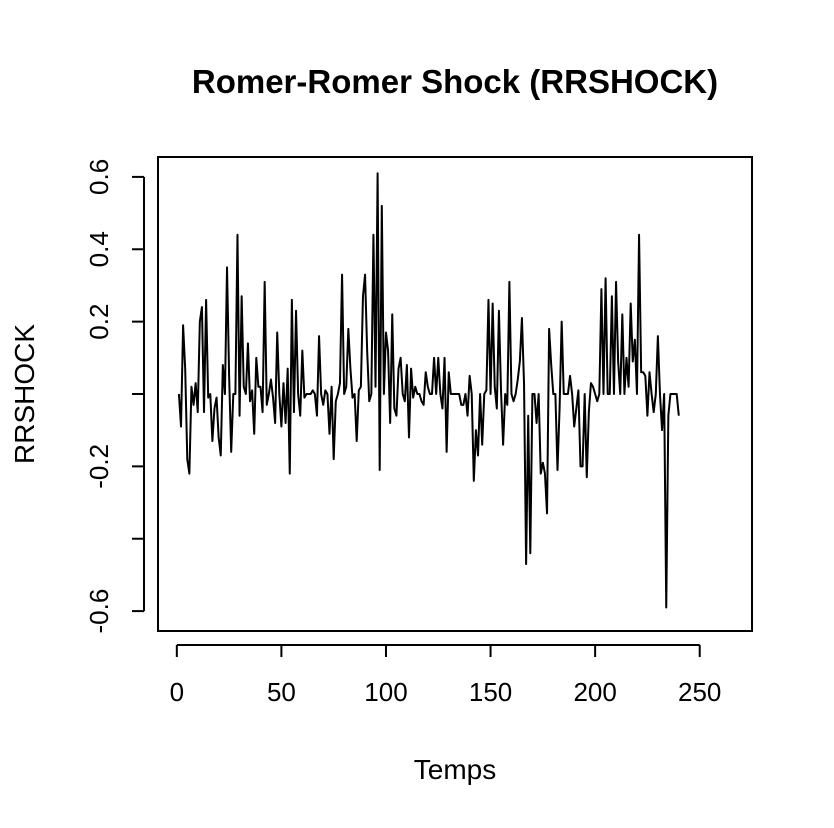 The image size is (834, 828). I want to click on y-axis-label: RRSHOCK, so click(24, 394).